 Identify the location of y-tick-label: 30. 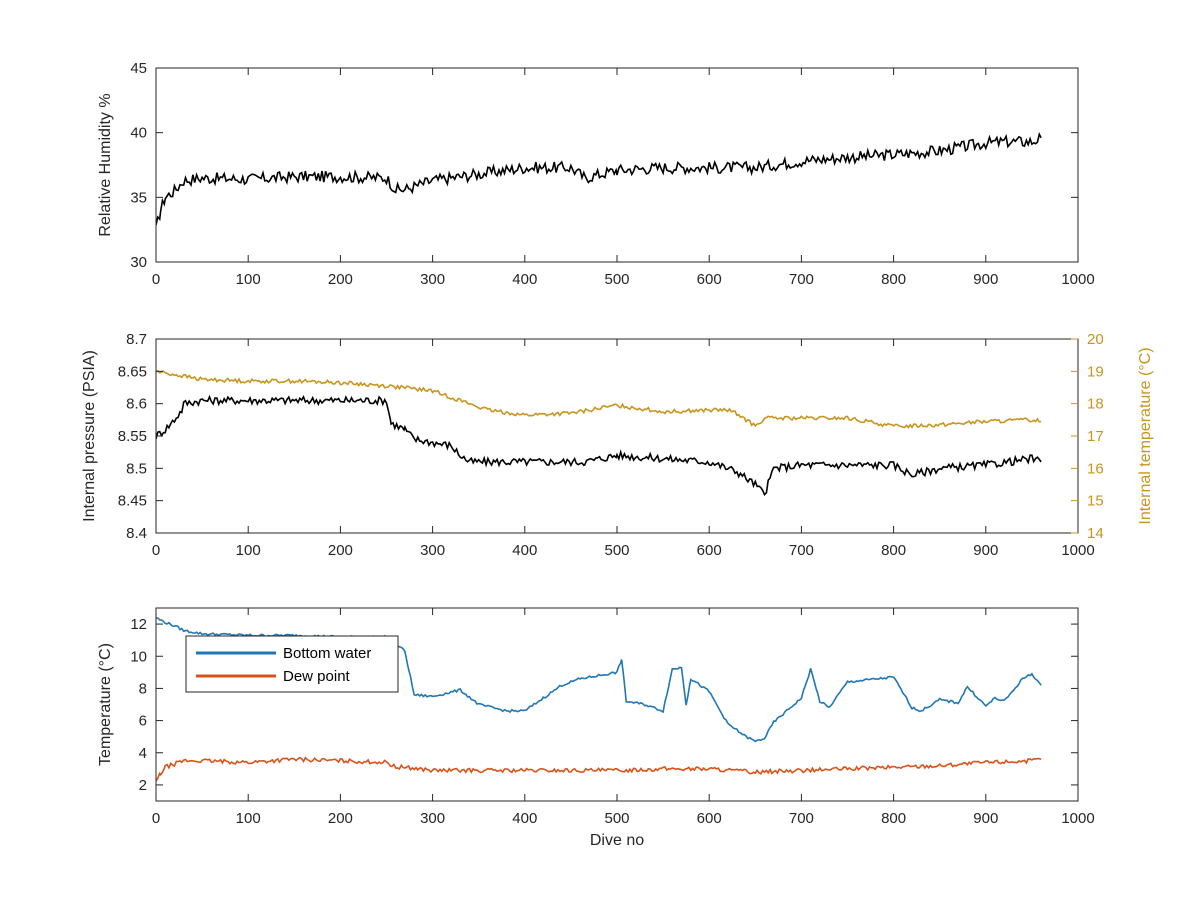
(138, 262).